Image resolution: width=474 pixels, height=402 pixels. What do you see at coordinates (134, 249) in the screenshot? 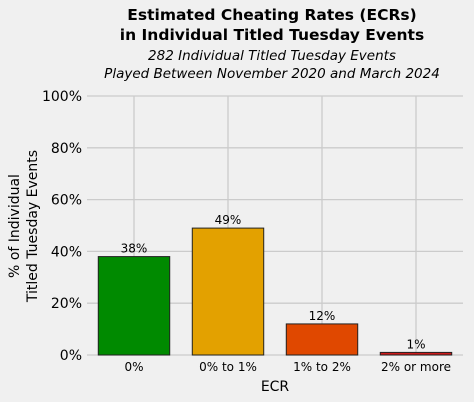
I see `data-label: 38%` at bounding box center [134, 249].